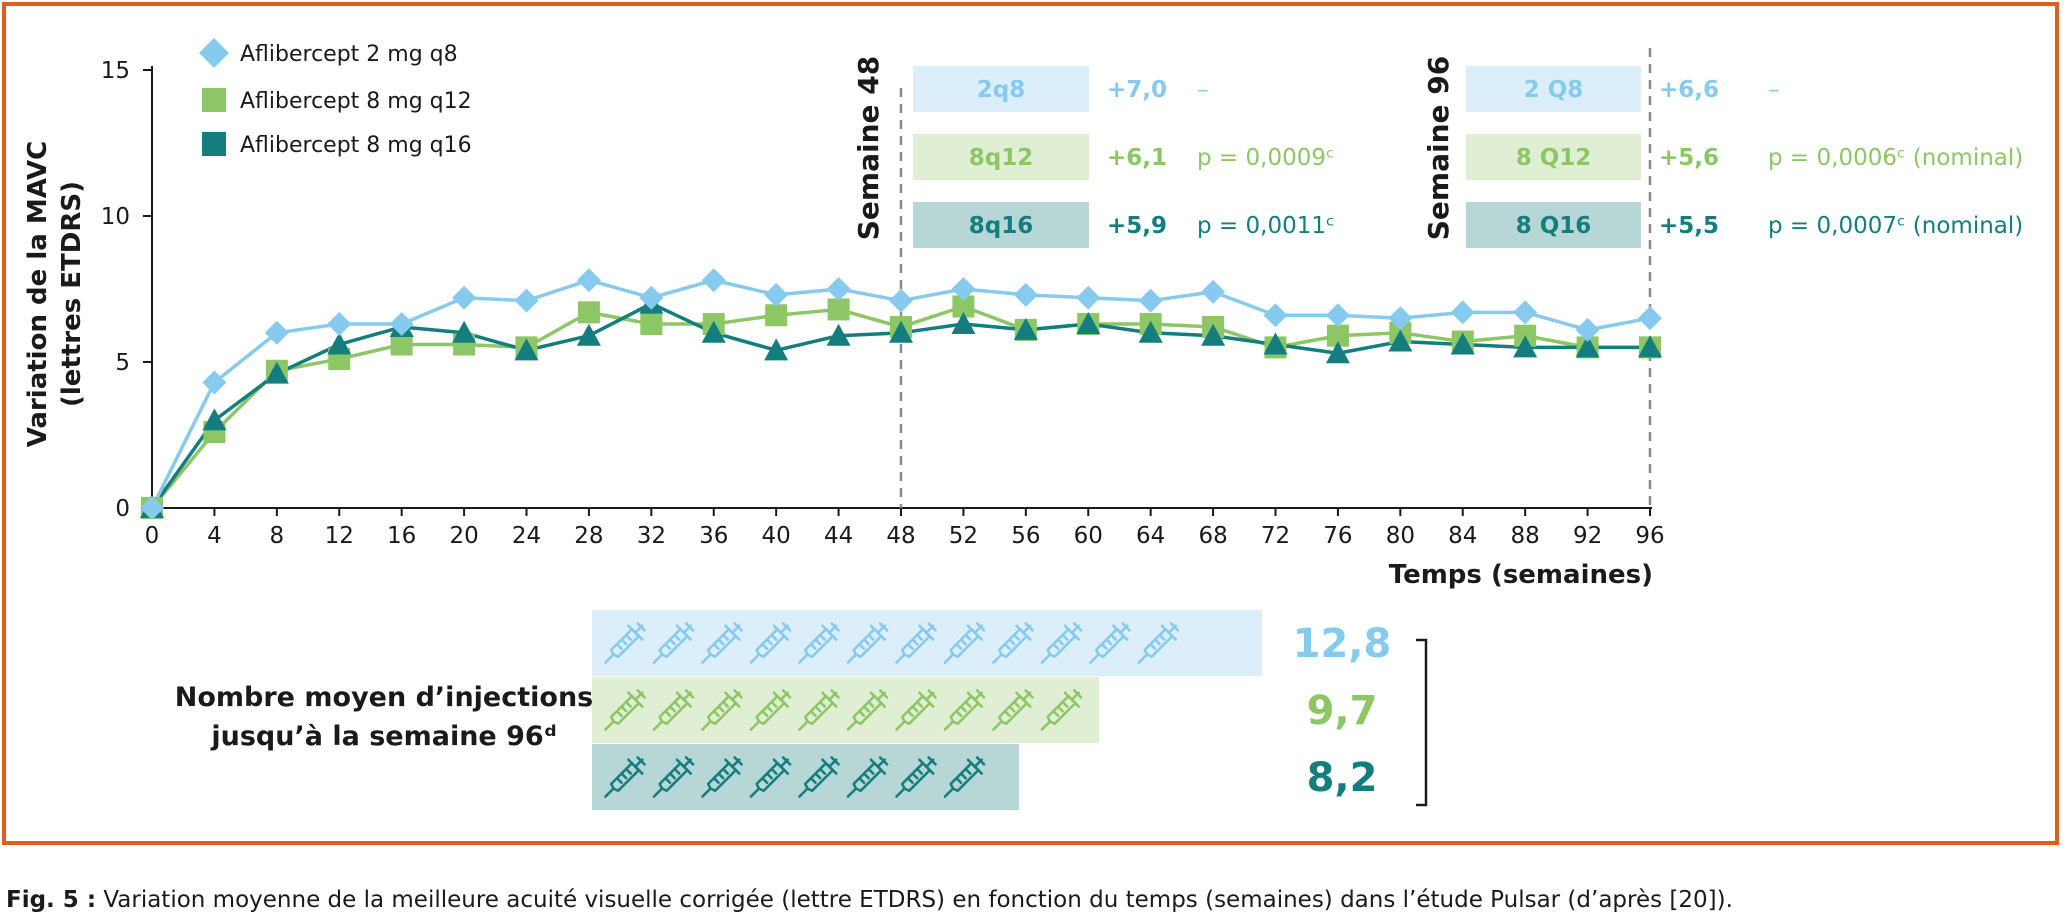 The image size is (2067, 919). What do you see at coordinates (1554, 90) in the screenshot?
I see `stat-label-q8: 2 Q8` at bounding box center [1554, 90].